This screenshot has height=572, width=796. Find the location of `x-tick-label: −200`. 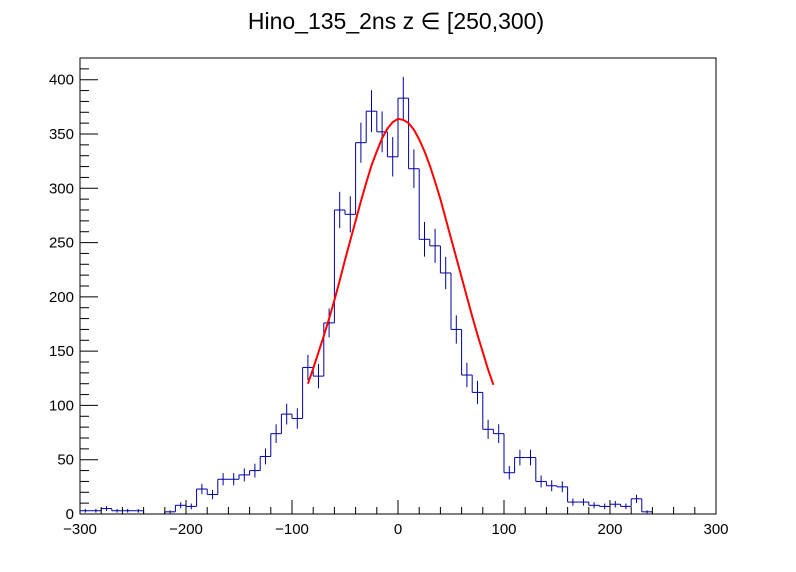

x-tick-label: −200 is located at coordinates (186, 529).